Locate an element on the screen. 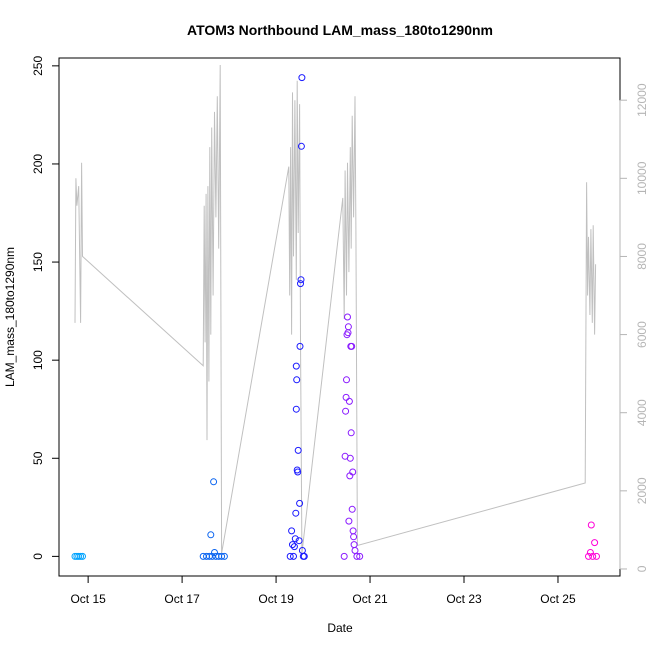  x-axis-label: Date is located at coordinates (340, 628).